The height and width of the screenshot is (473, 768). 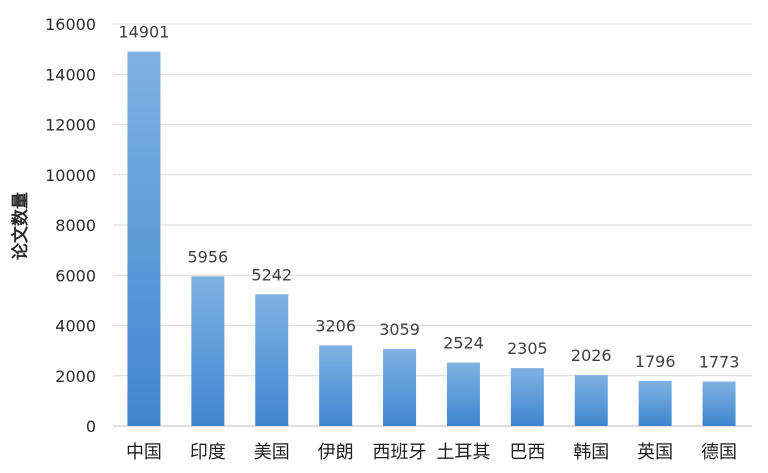 What do you see at coordinates (336, 452) in the screenshot?
I see `x-category-label: 伊朗` at bounding box center [336, 452].